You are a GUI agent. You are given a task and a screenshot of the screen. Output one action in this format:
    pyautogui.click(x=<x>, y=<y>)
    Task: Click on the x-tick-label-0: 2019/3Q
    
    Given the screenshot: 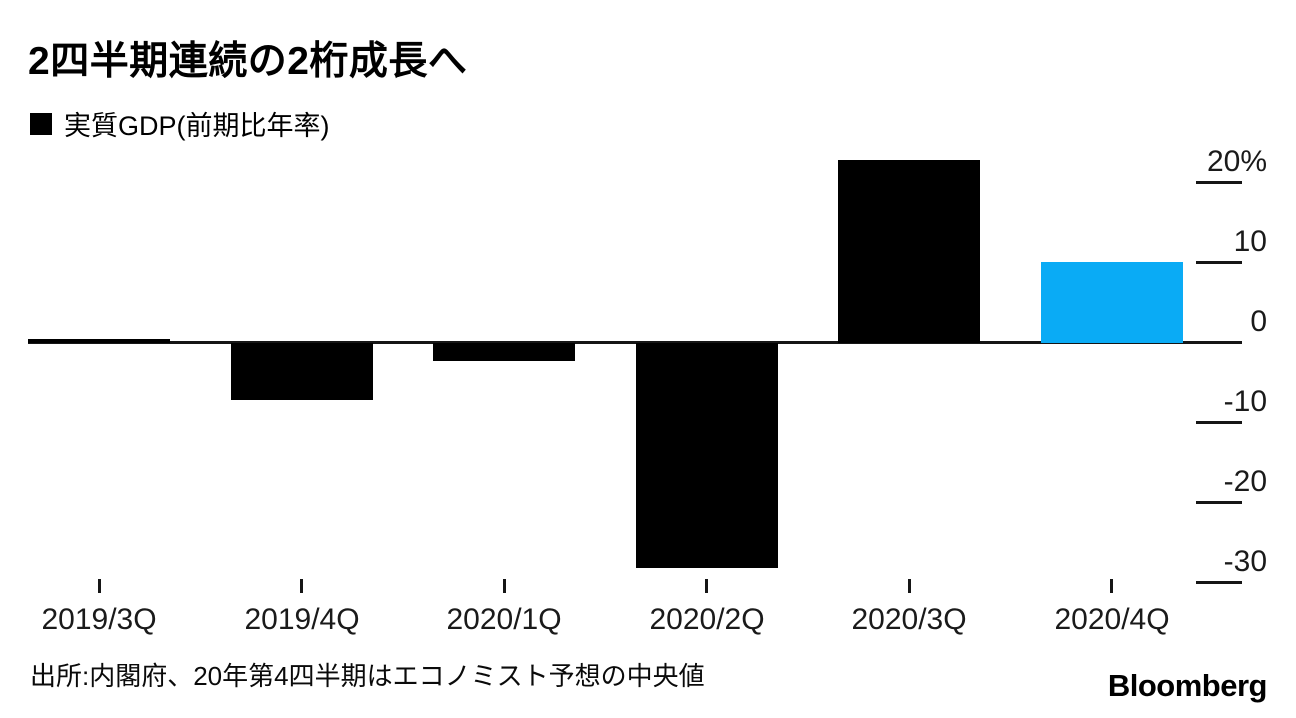 What is the action you would take?
    pyautogui.click(x=99, y=619)
    